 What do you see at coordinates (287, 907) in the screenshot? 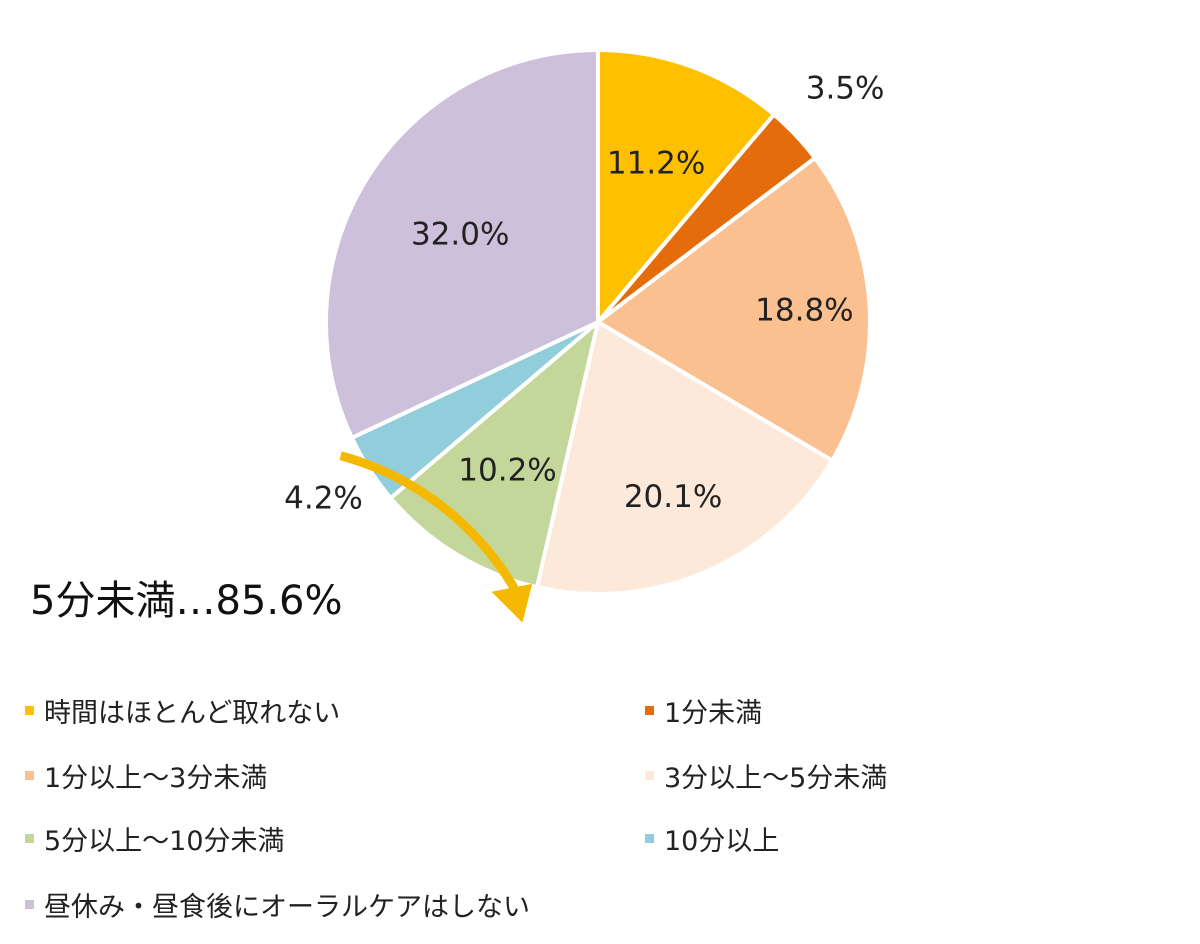
I see `legend-label-7: 昼休み・昼食後にオーラルケアはしない` at bounding box center [287, 907].